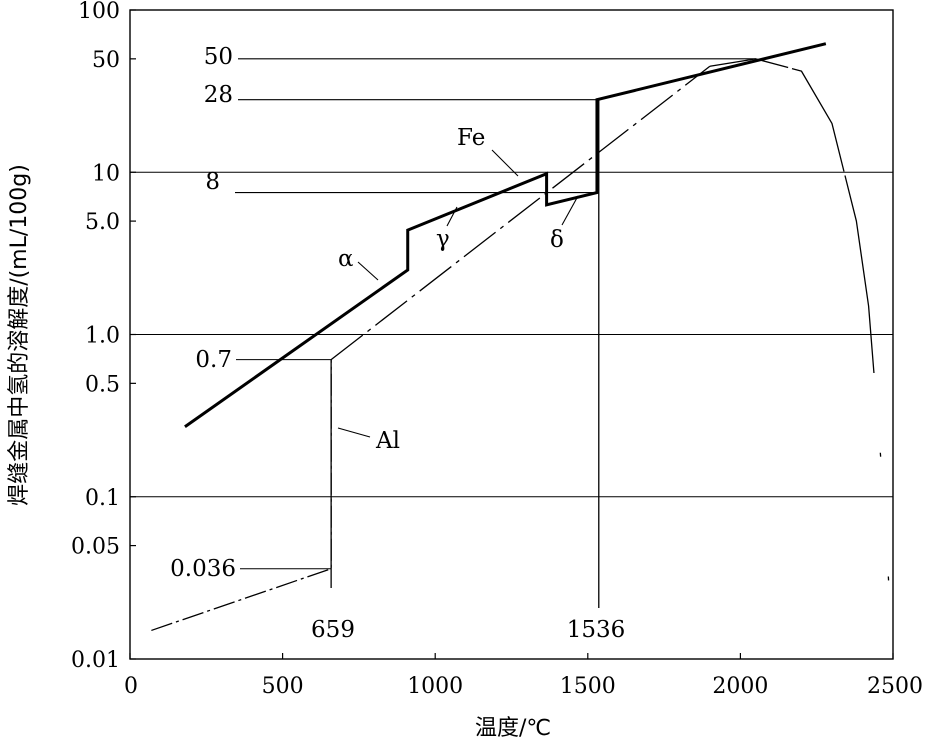  I want to click on reference-line-label: 0.7, so click(213, 360).